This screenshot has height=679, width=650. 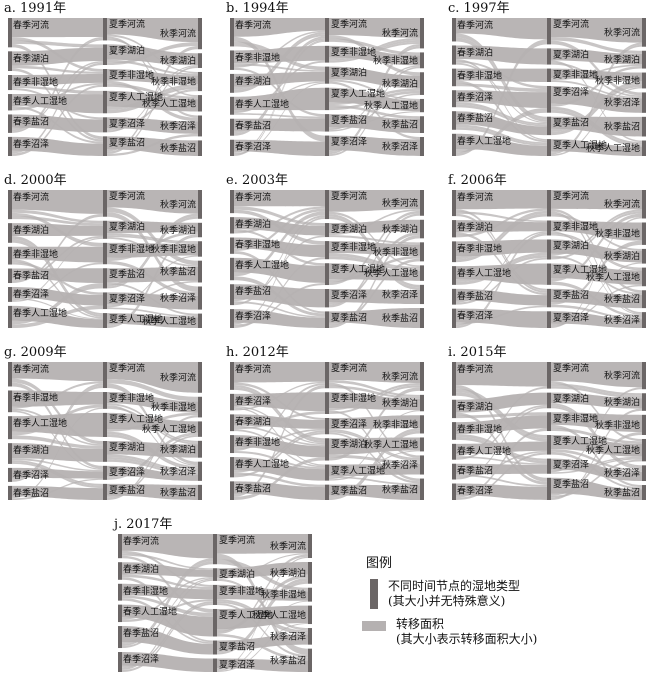 I want to click on panel-title: h. 2012年, so click(x=257, y=352).